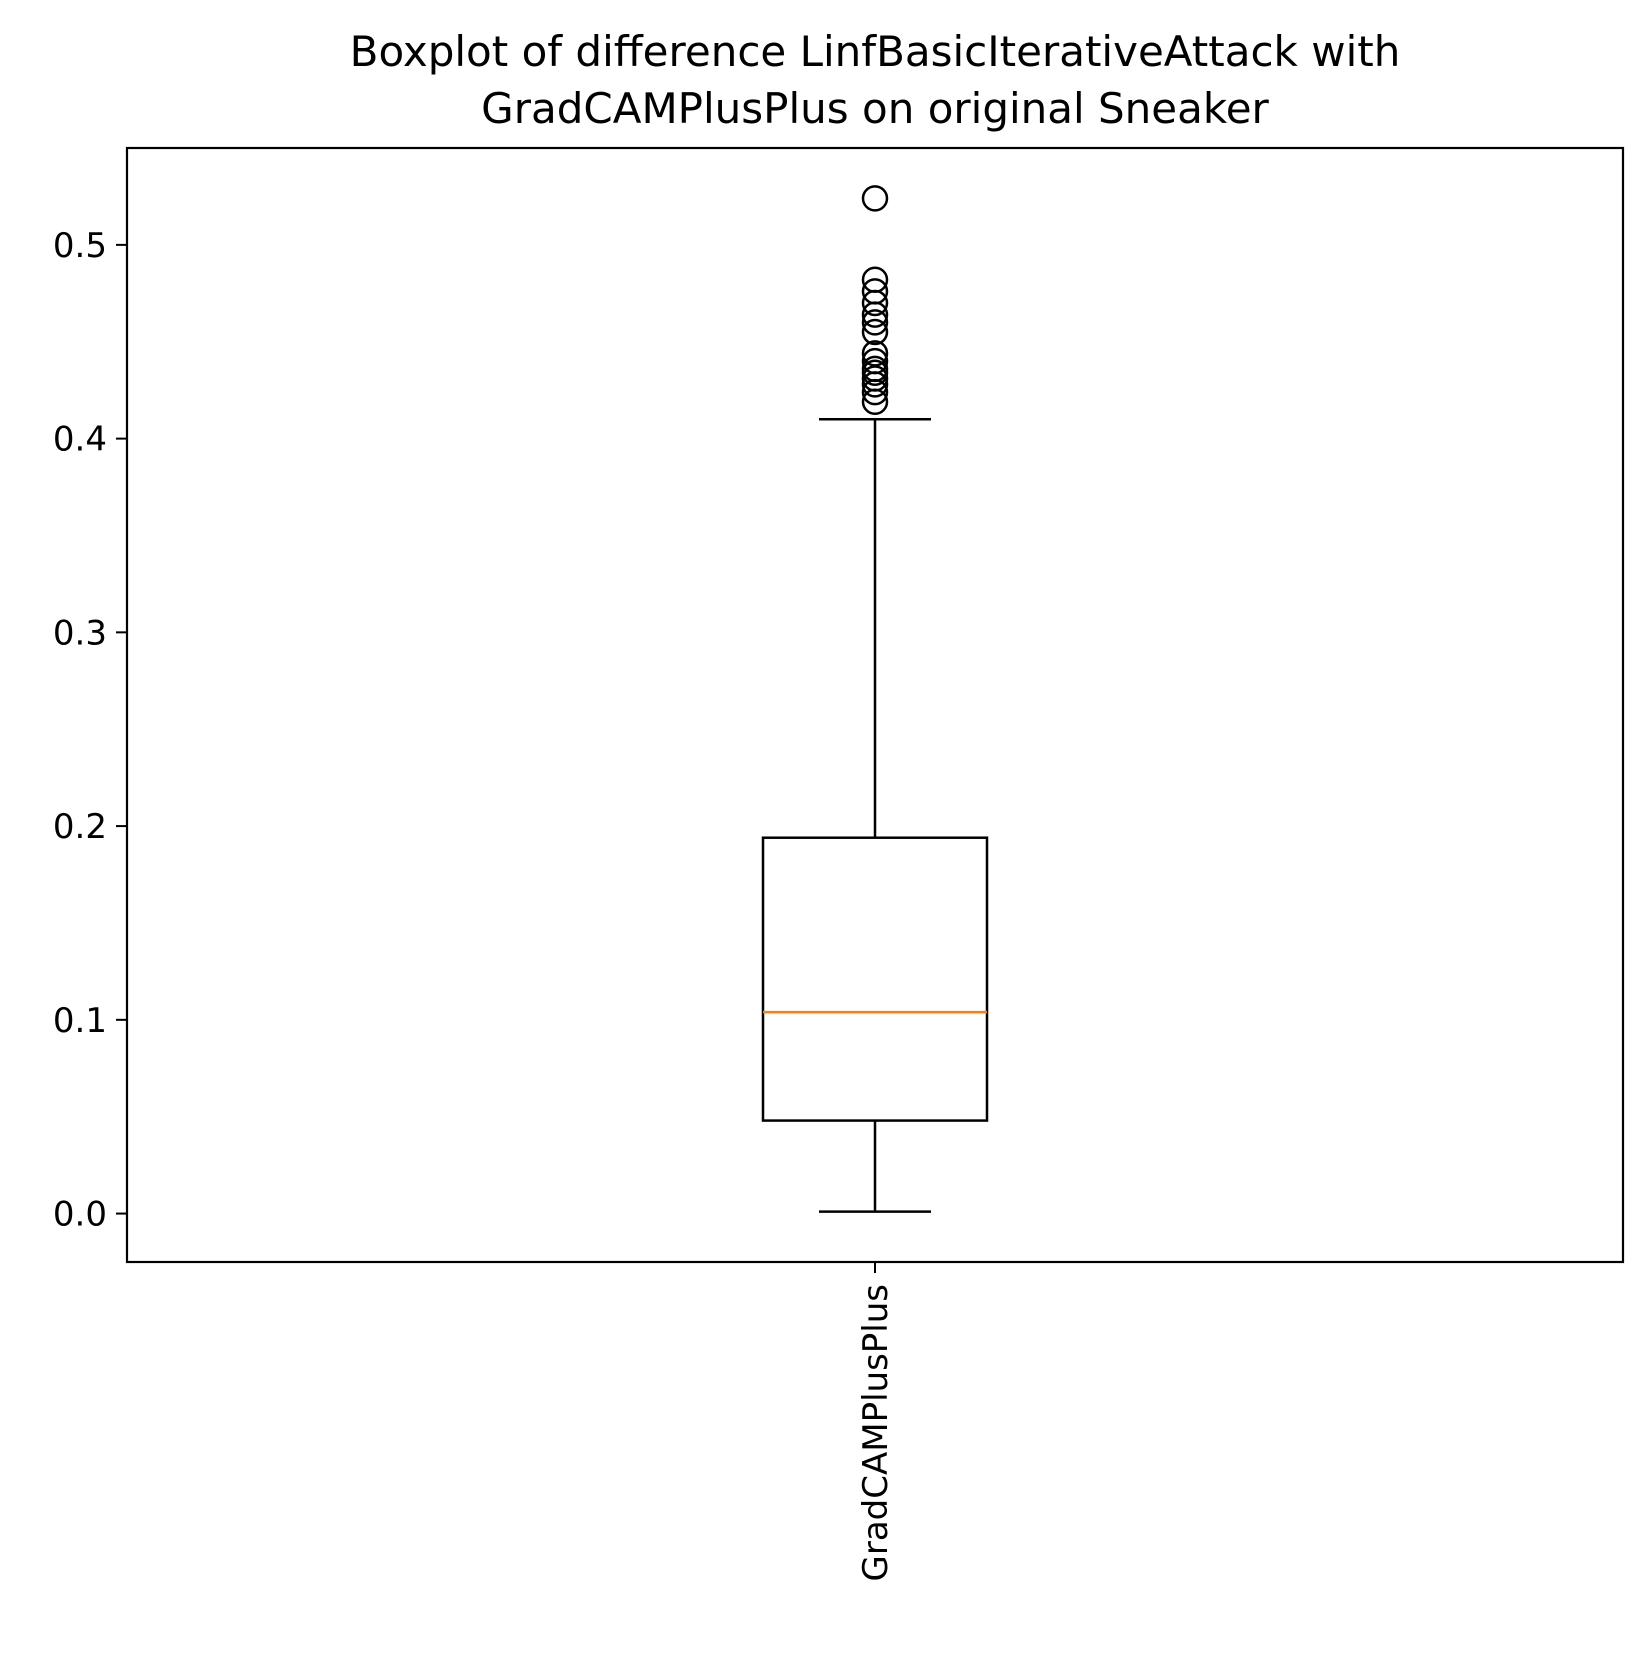 This screenshot has width=1643, height=1680. I want to click on iqr-box, so click(875, 979).